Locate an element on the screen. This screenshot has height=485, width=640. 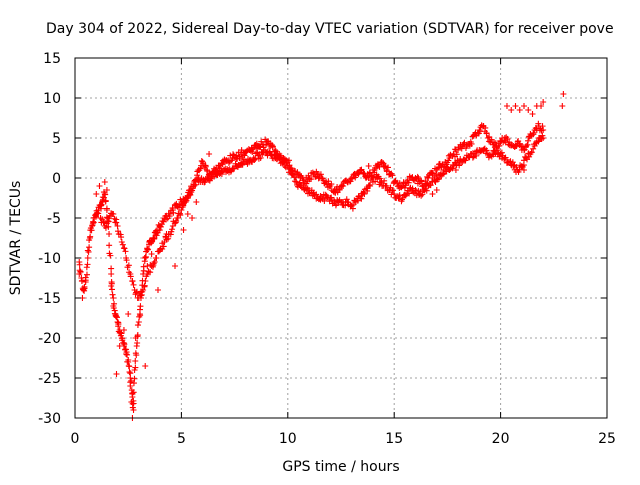
y-tick-label: -15 is located at coordinates (49, 299).